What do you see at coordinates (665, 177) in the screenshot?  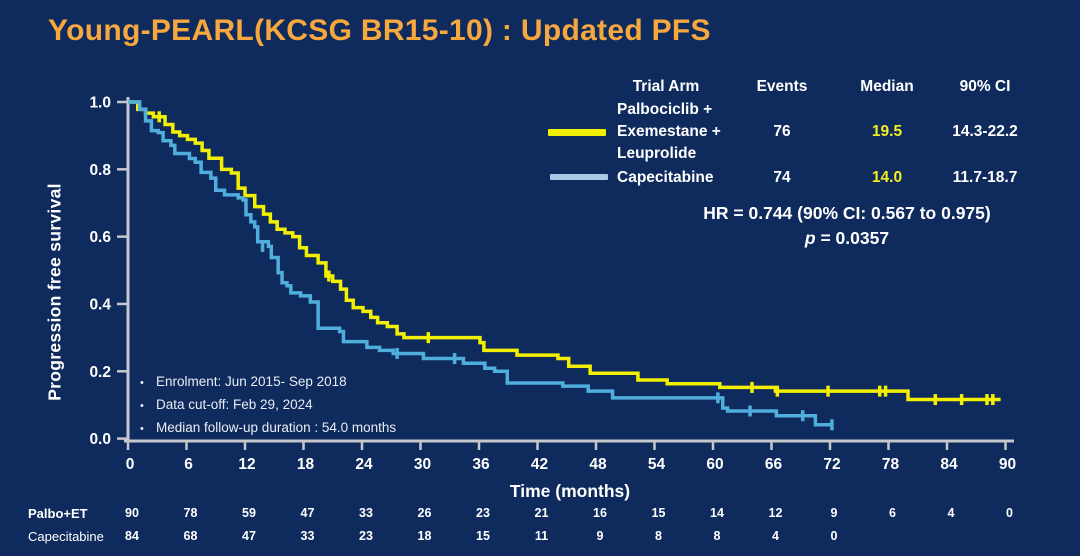 I see `legend-arm-capecitabine: Capecitabine` at bounding box center [665, 177].